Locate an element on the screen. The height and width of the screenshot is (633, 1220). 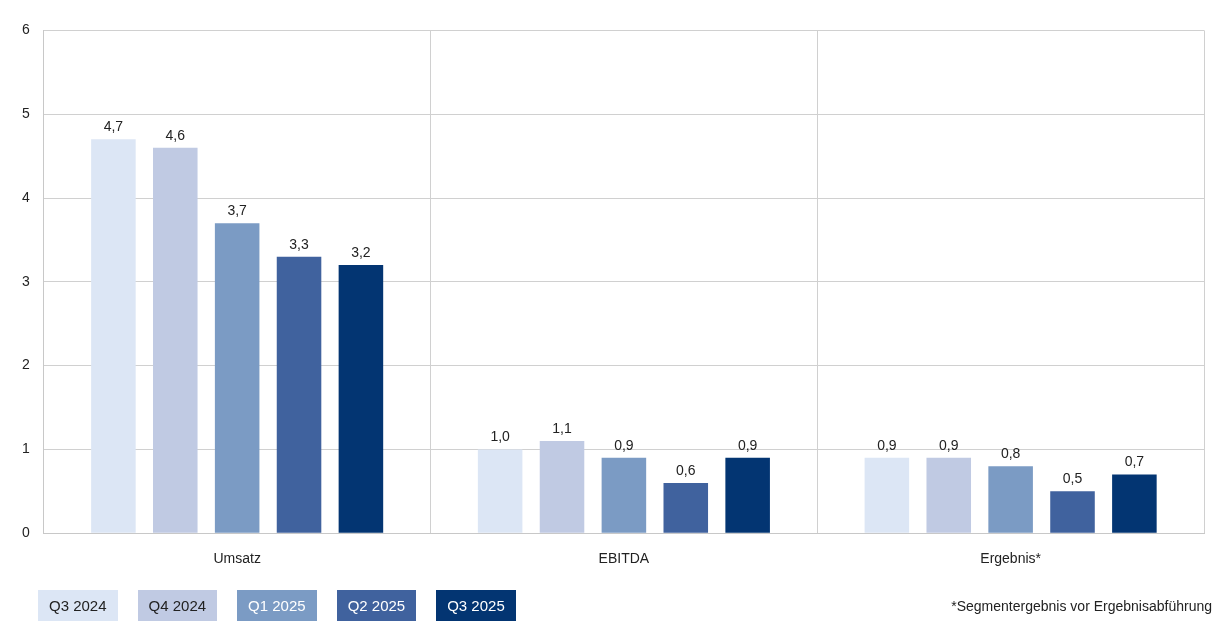
x-tick-label: EBITDA is located at coordinates (624, 558).